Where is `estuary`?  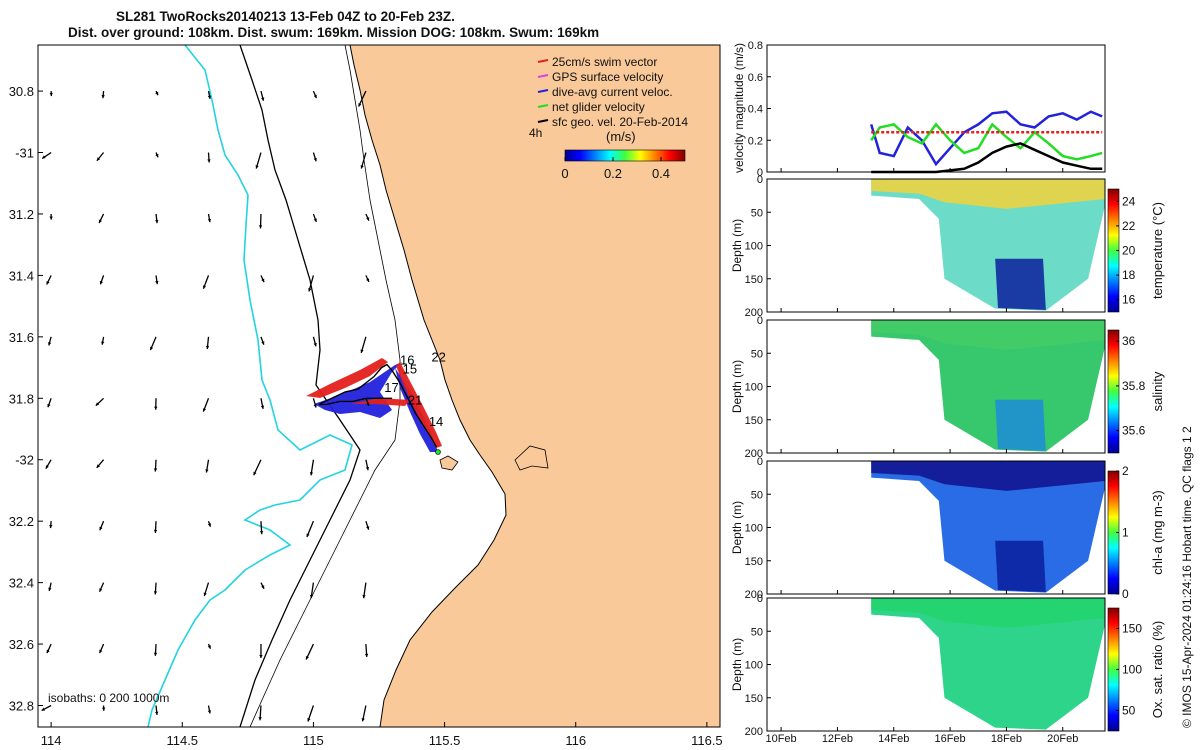 estuary is located at coordinates (531, 458).